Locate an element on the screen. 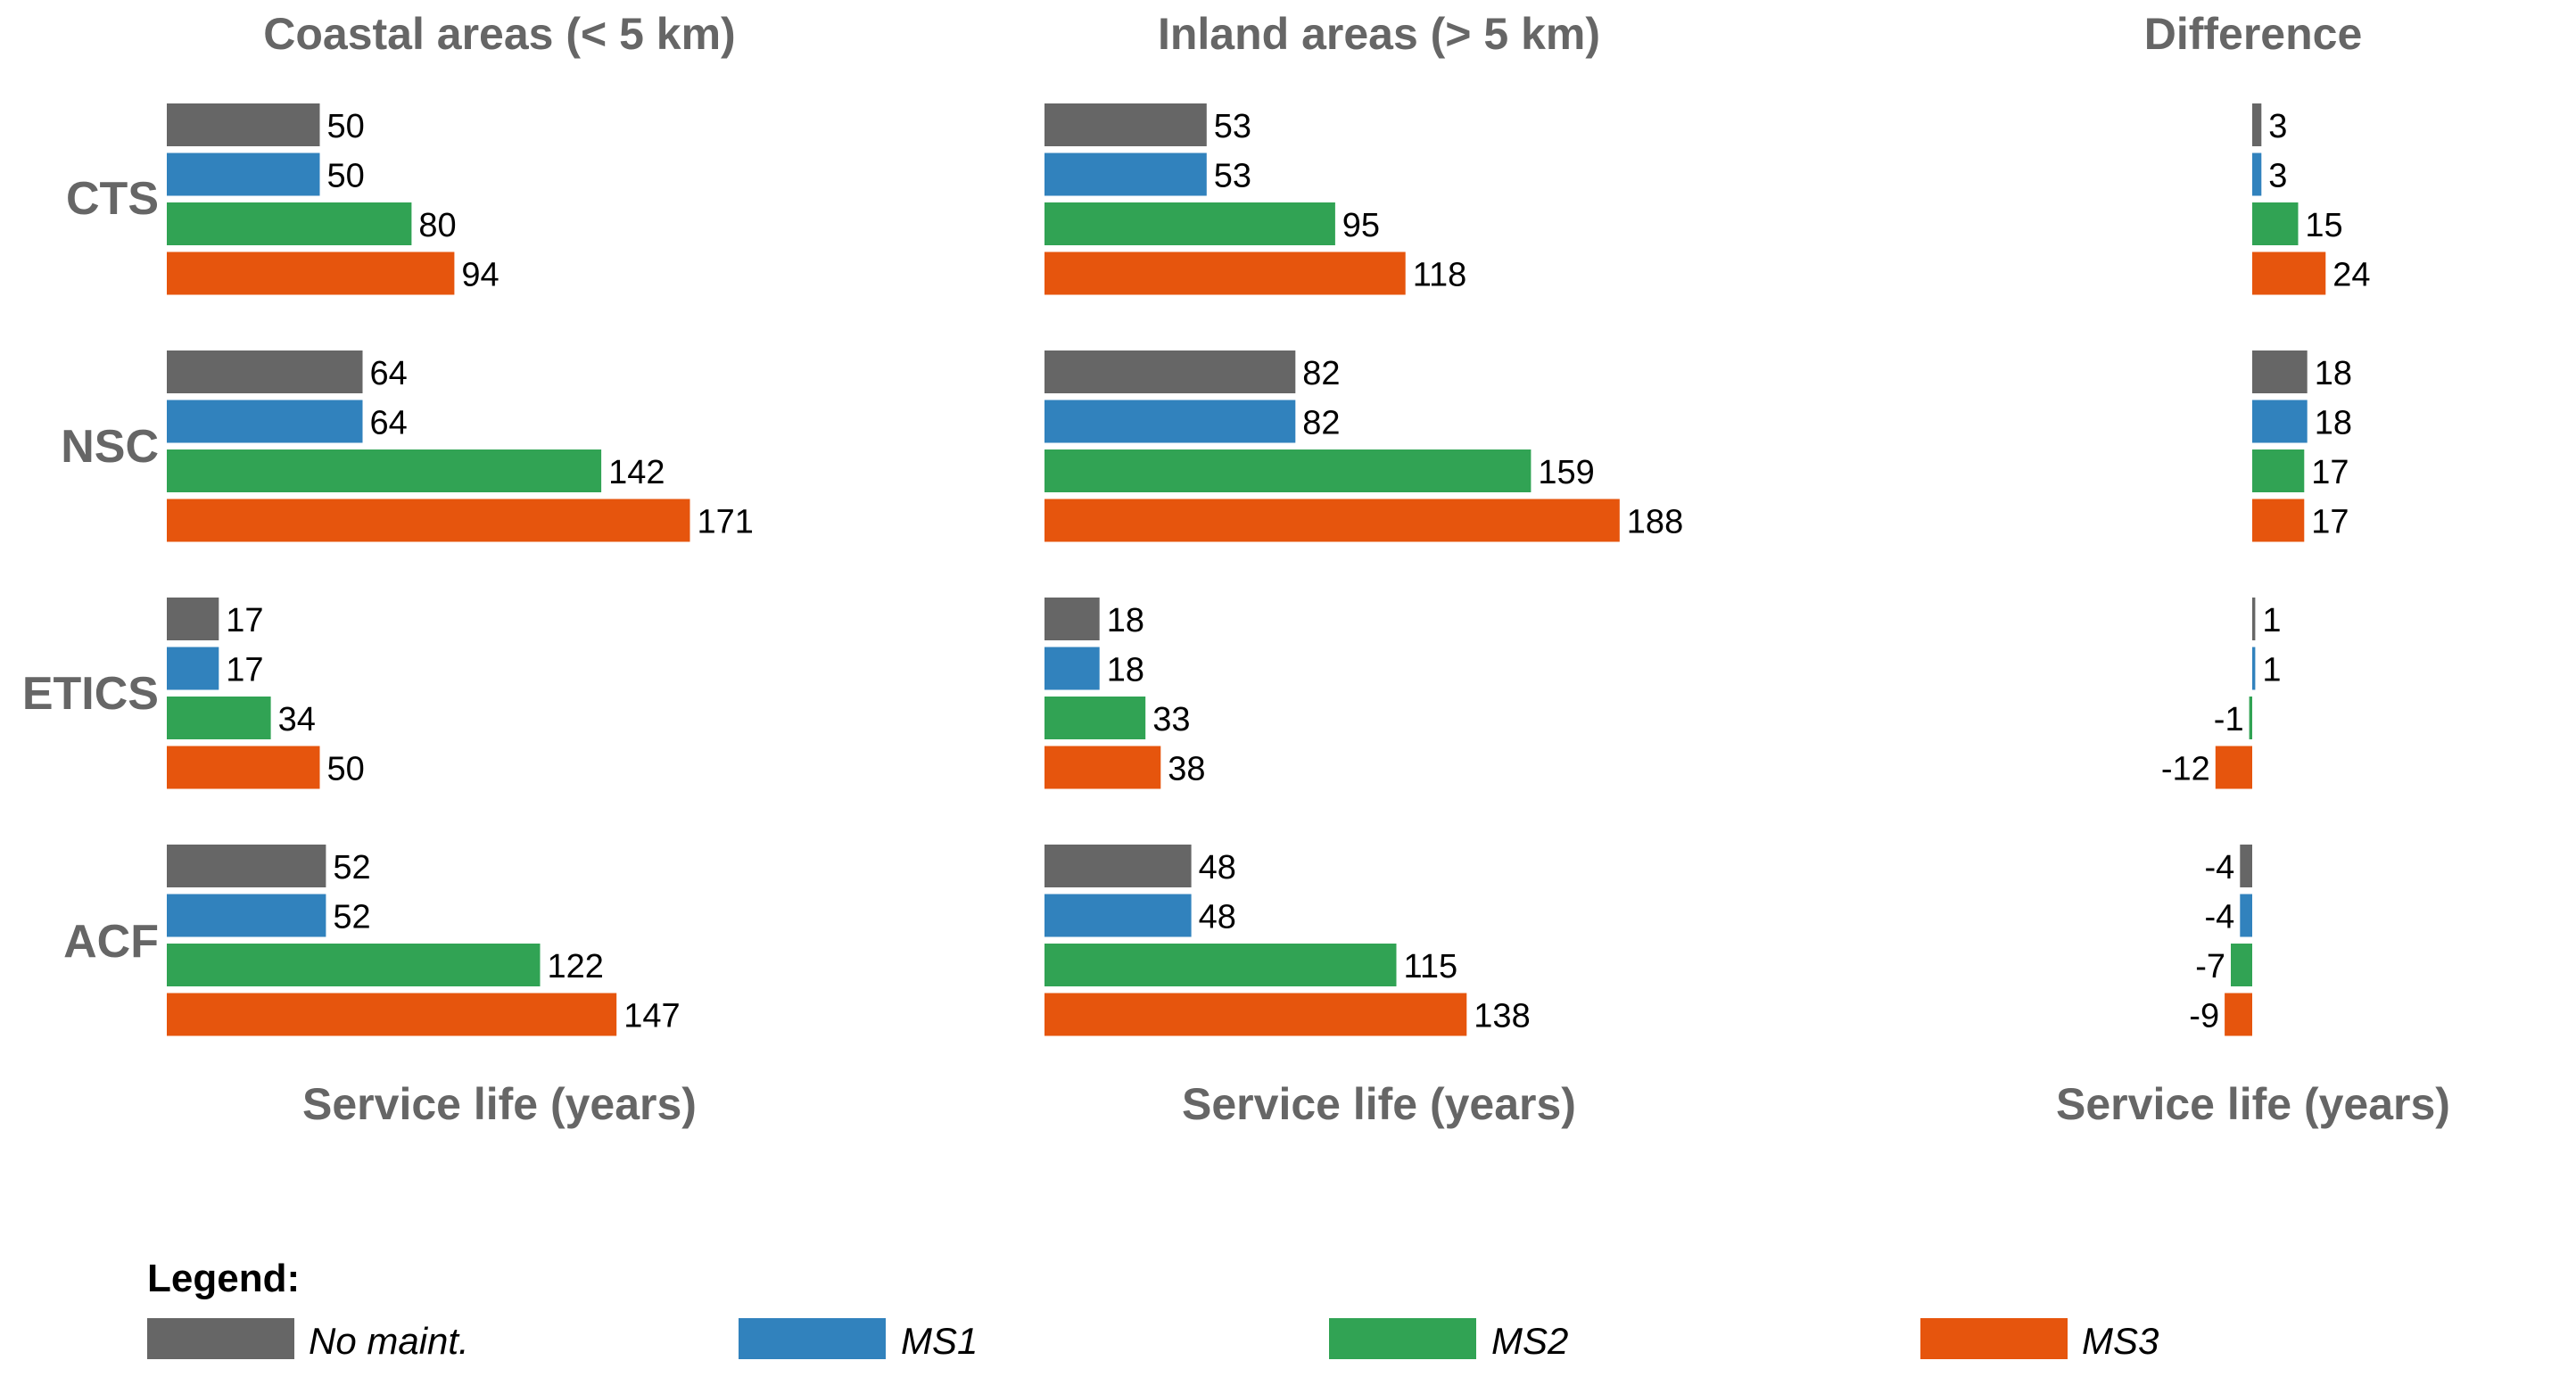 Image resolution: width=2576 pixels, height=1377 pixels. bar-p2-cts-no-maint is located at coordinates (2257, 124).